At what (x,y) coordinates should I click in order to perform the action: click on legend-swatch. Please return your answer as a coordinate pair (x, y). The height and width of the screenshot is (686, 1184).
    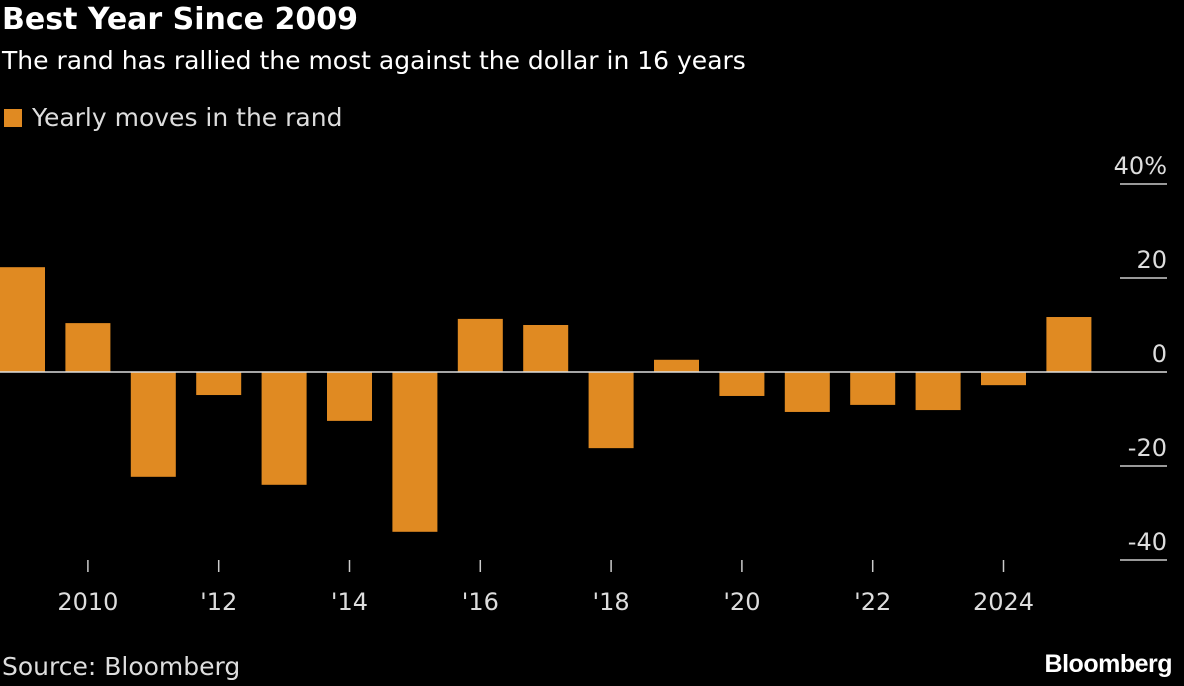
    Looking at the image, I should click on (13, 117).